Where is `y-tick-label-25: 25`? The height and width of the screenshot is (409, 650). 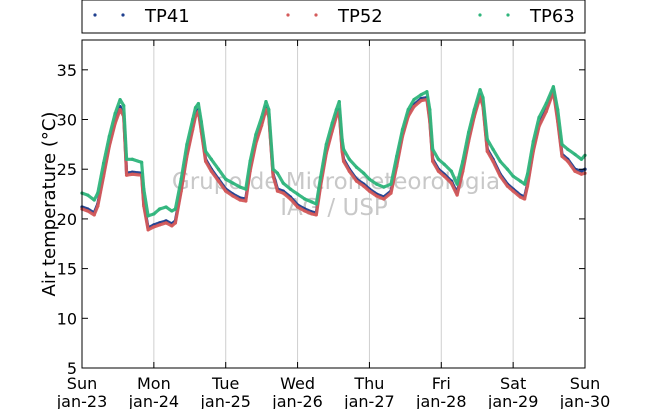
y-tick-label-25: 25 is located at coordinates (67, 169).